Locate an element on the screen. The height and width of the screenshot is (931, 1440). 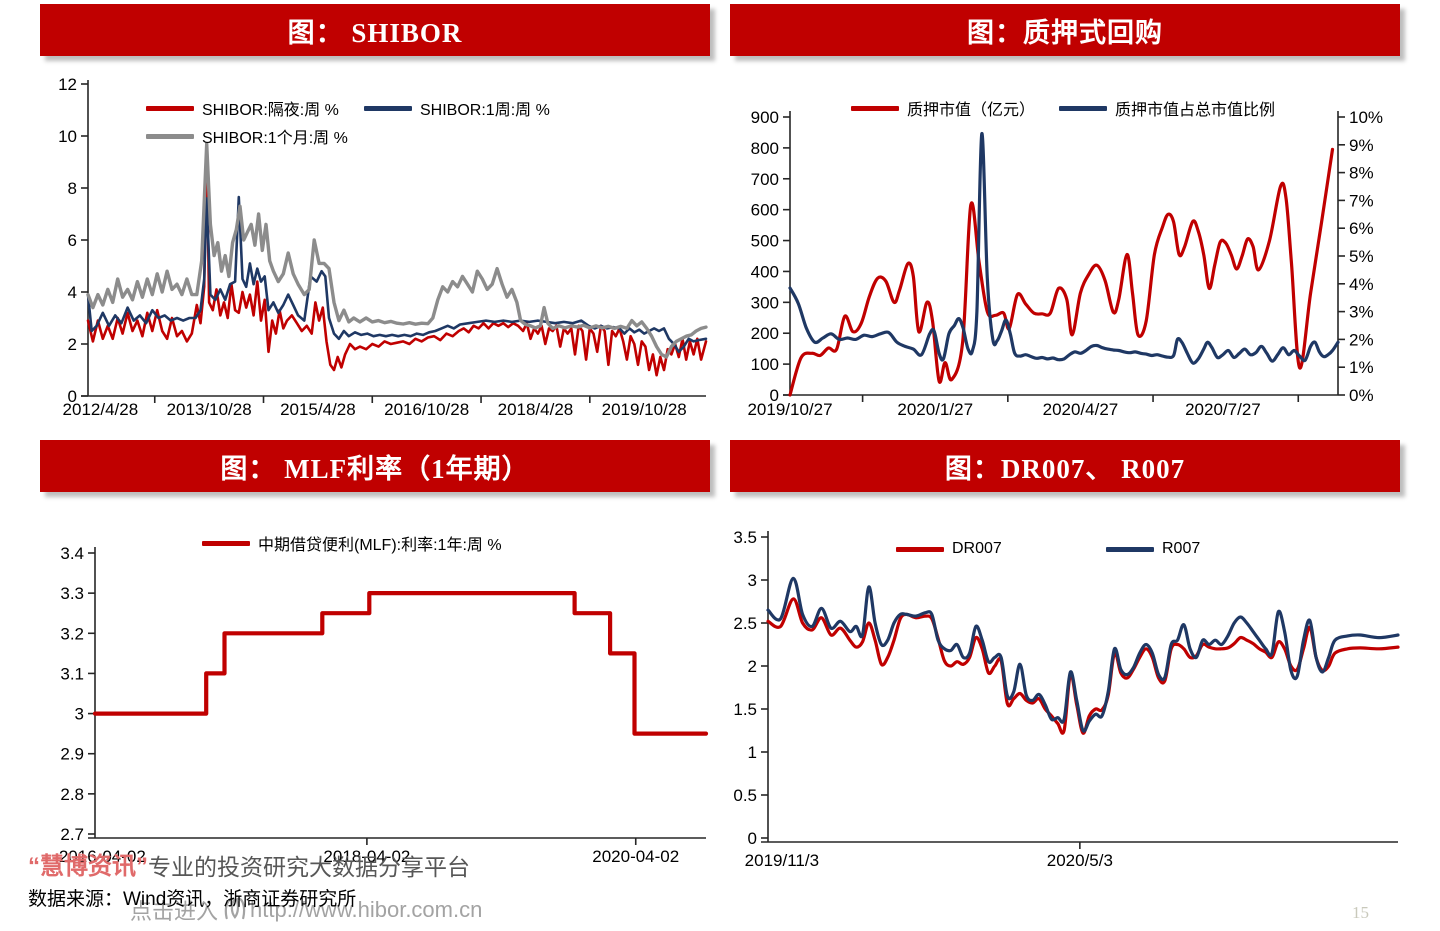
legend-label: 质押市值（亿元） is located at coordinates (971, 110).